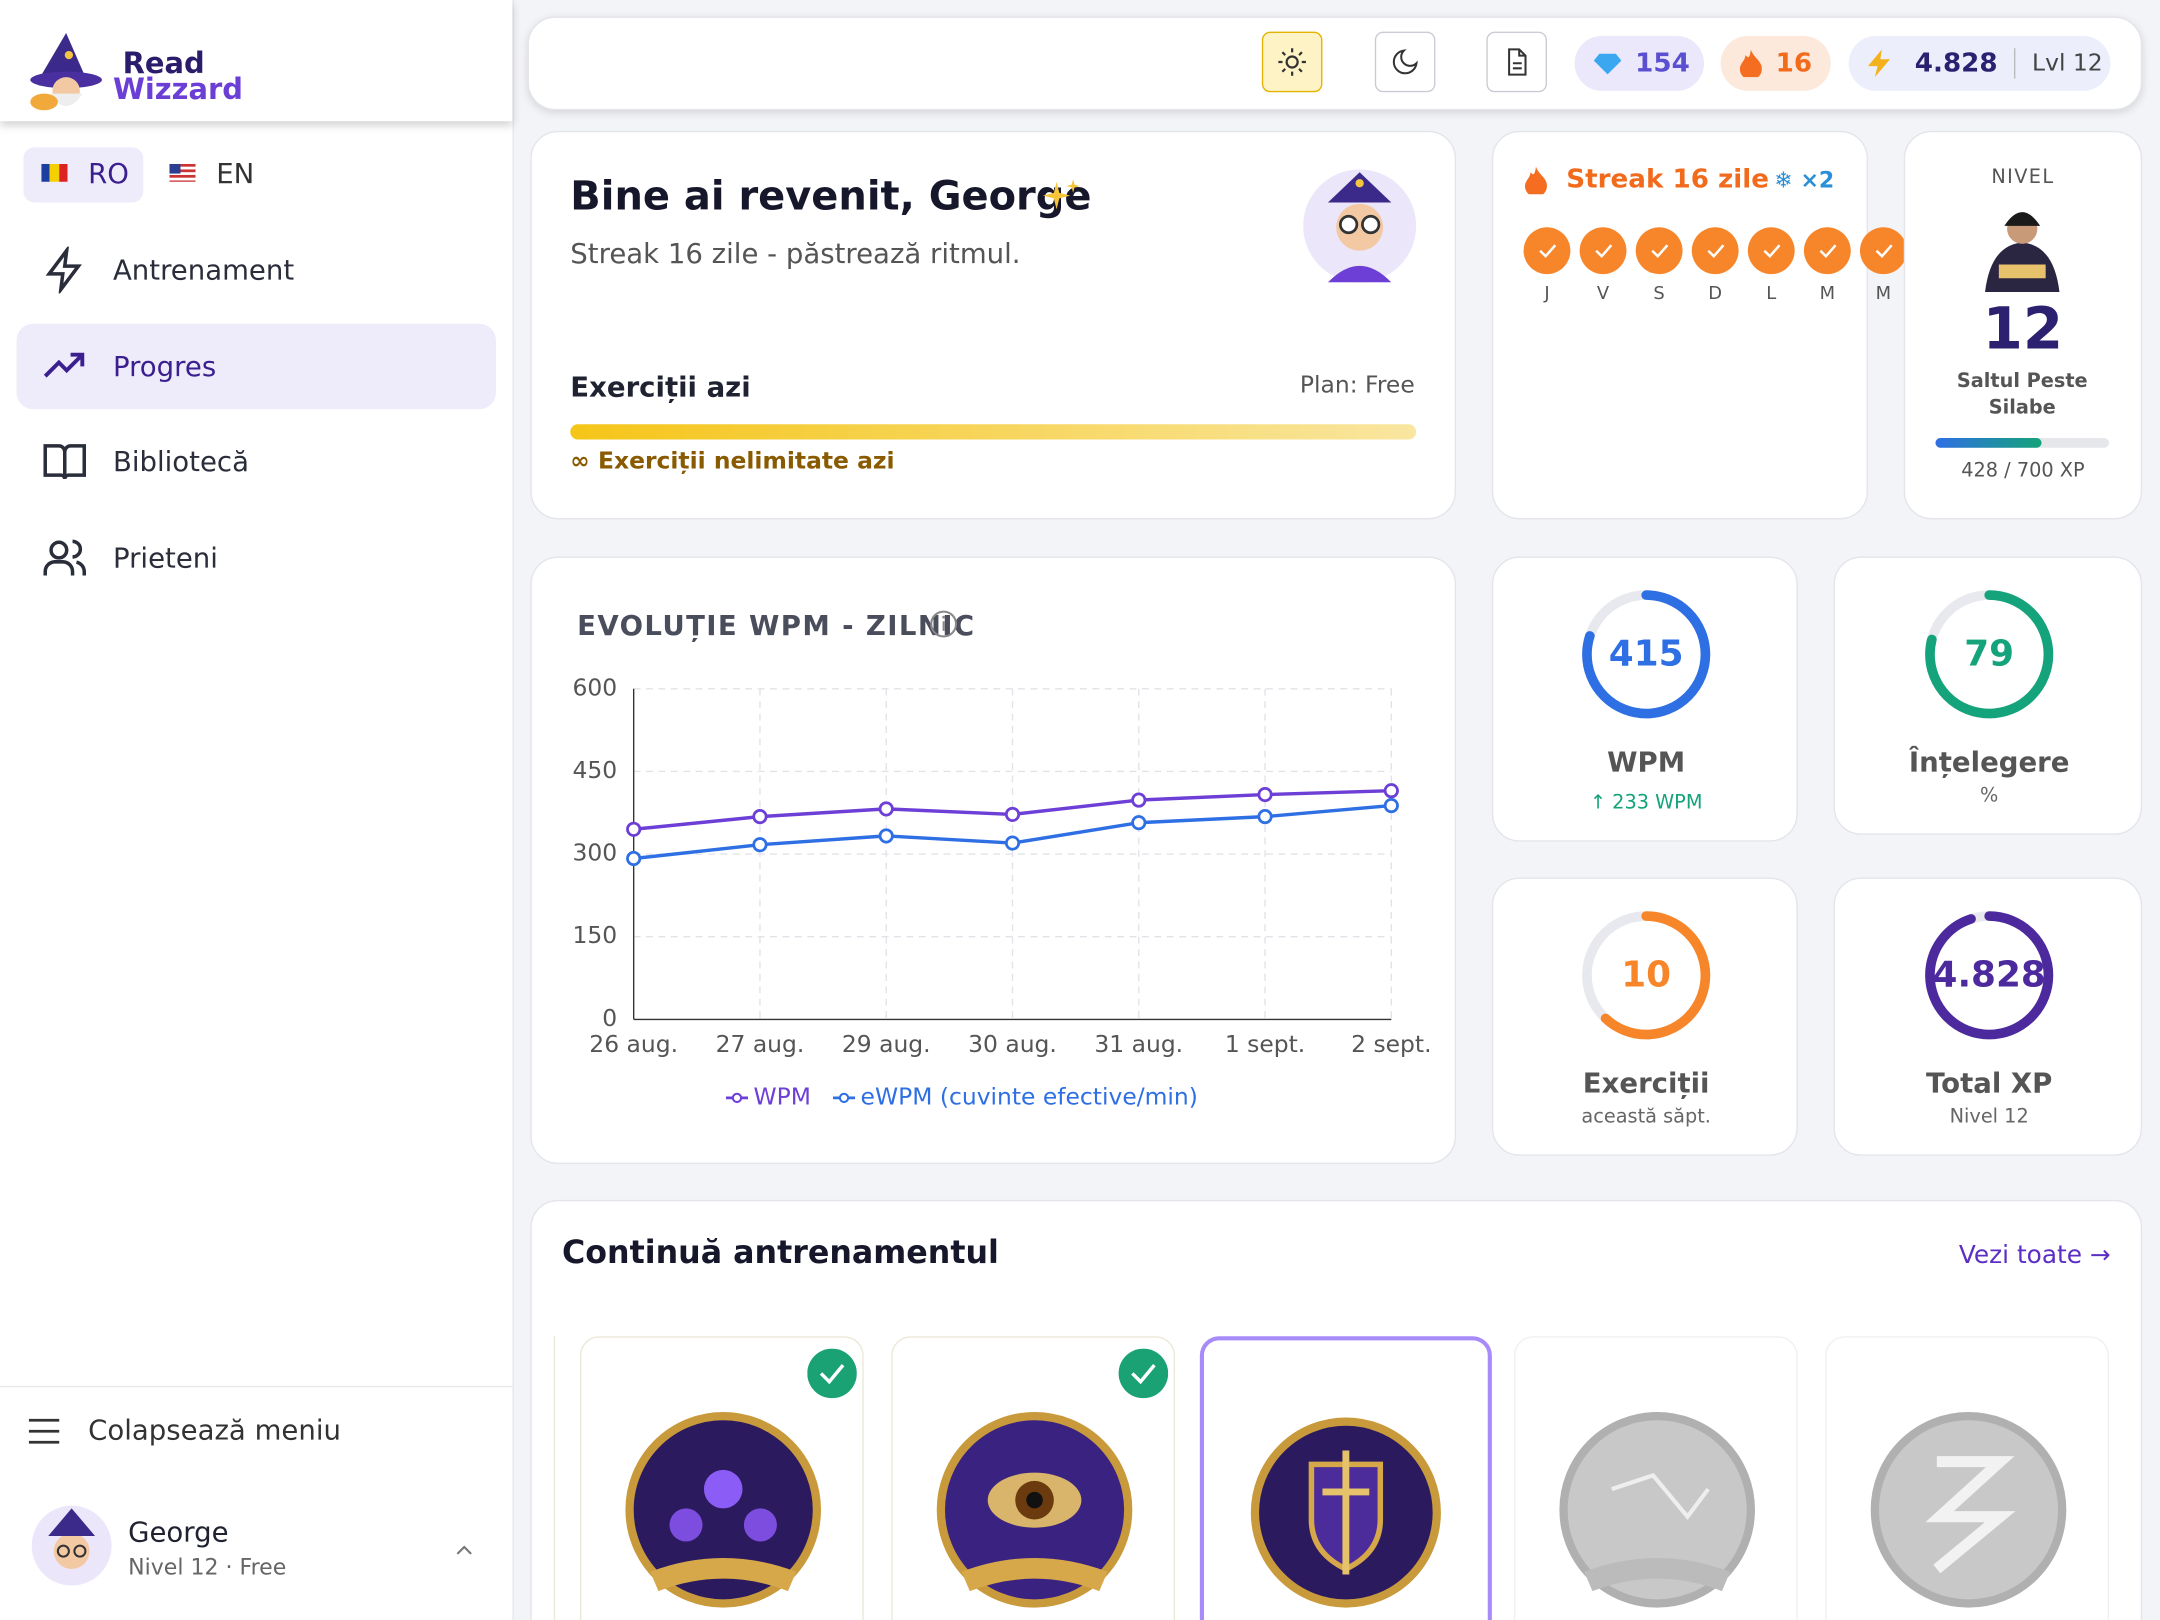 This screenshot has width=2160, height=1620. I want to click on stat-note: %, so click(1989, 796).